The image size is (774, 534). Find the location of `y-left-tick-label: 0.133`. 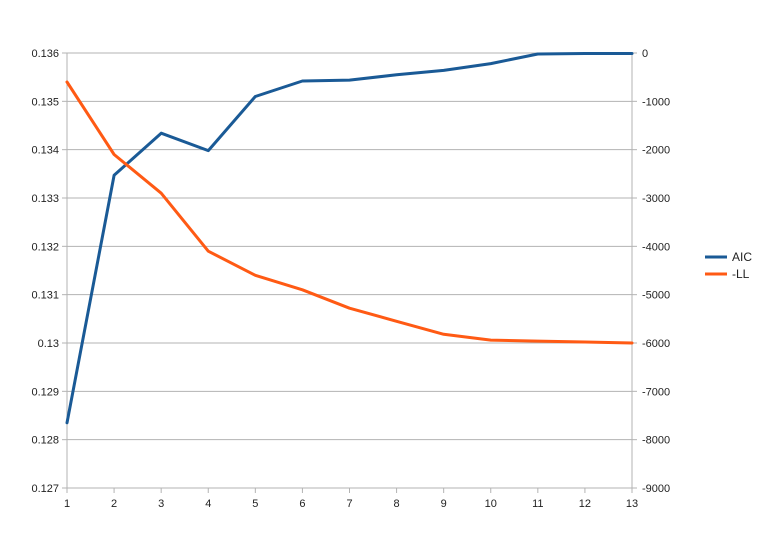

y-left-tick-label: 0.133 is located at coordinates (45, 199).